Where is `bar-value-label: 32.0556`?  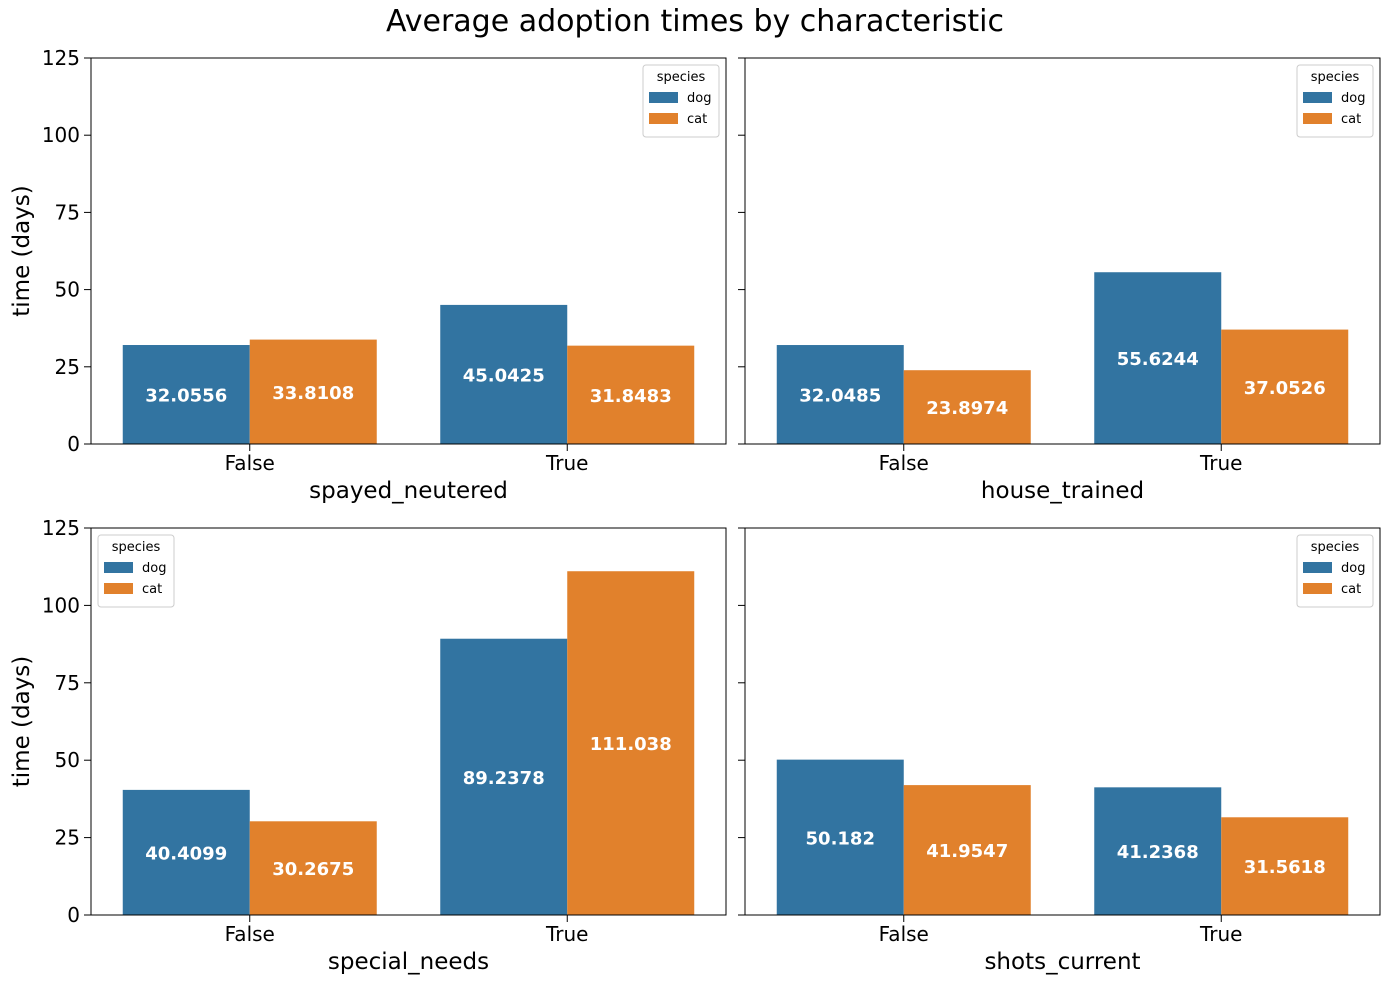 bar-value-label: 32.0556 is located at coordinates (186, 396).